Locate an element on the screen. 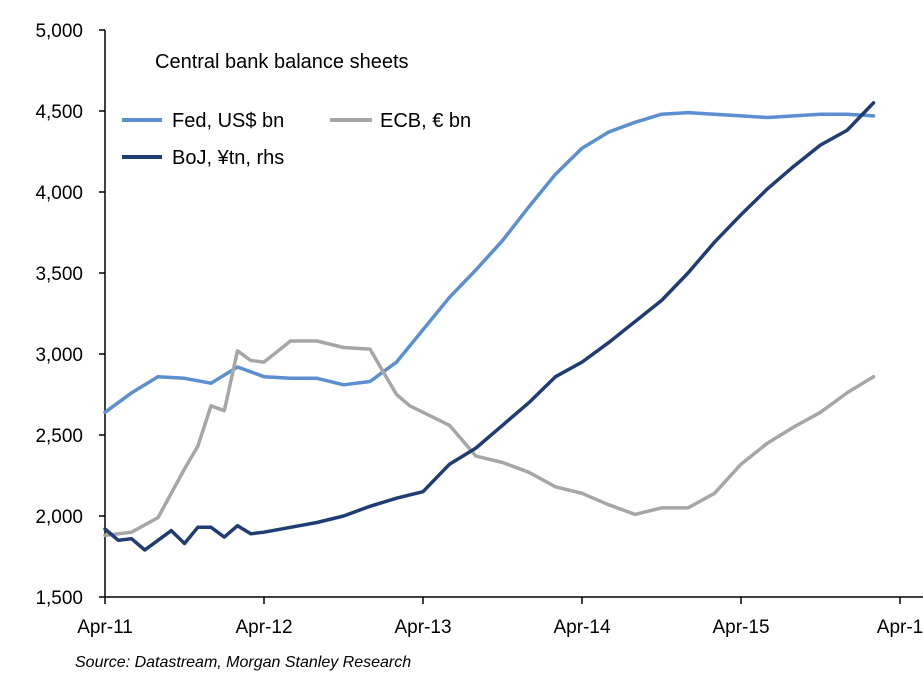 The width and height of the screenshot is (923, 690). y-tick-label: 4,500 is located at coordinates (59, 112).